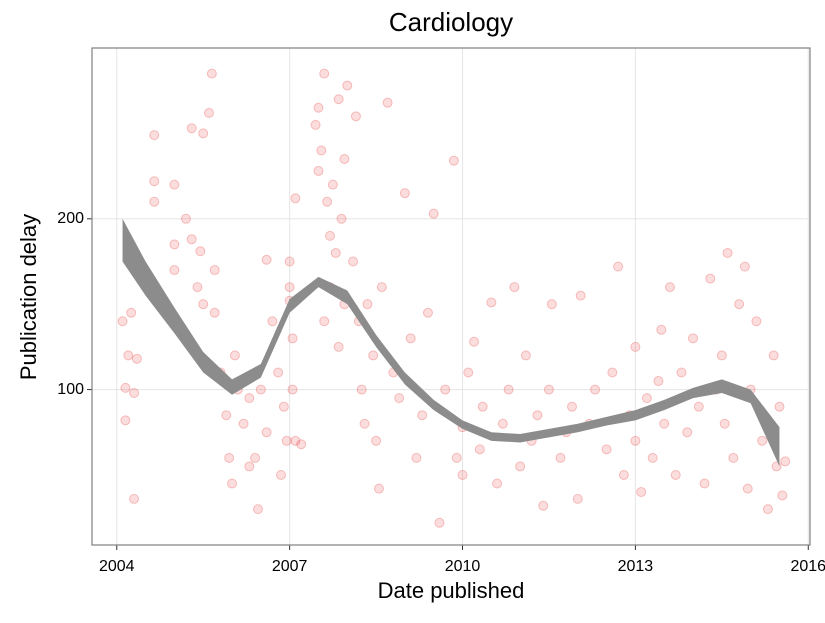  I want to click on x-axis-label: Date published, so click(451, 590).